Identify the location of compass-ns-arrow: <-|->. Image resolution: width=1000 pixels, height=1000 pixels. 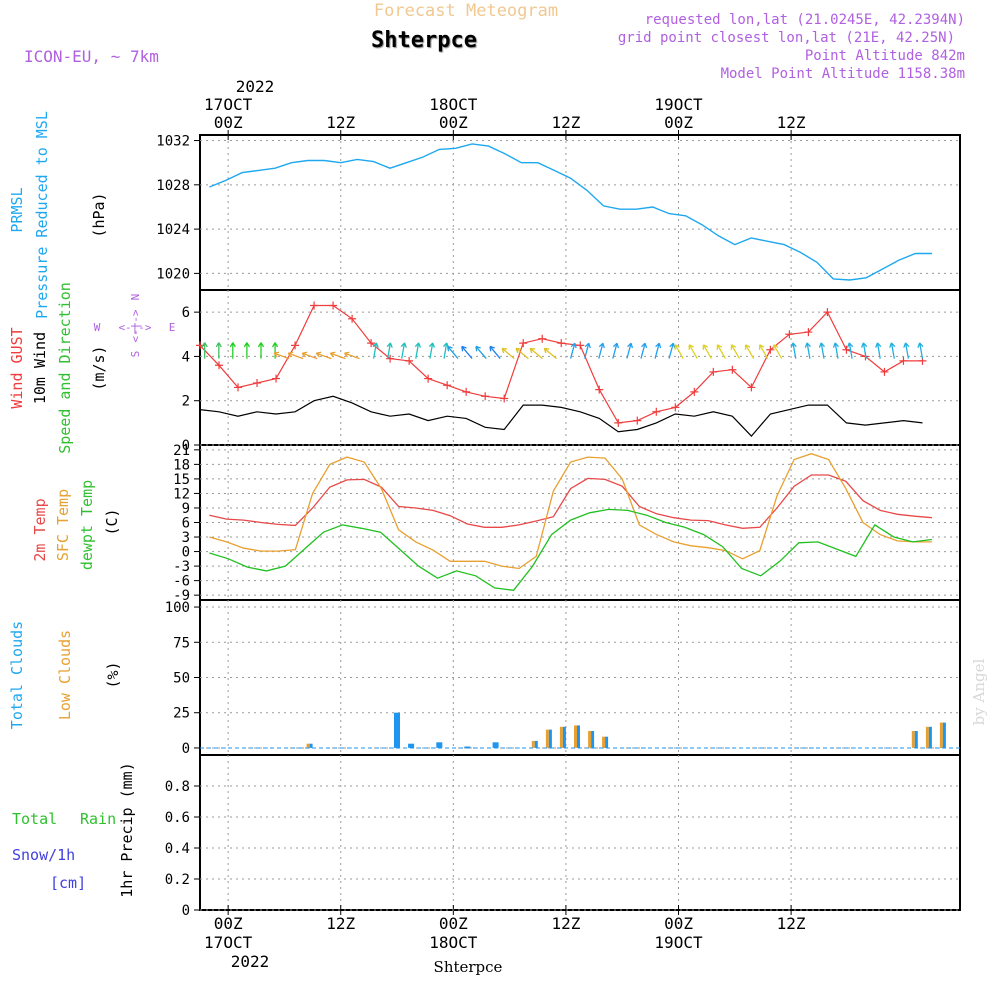
(135, 325).